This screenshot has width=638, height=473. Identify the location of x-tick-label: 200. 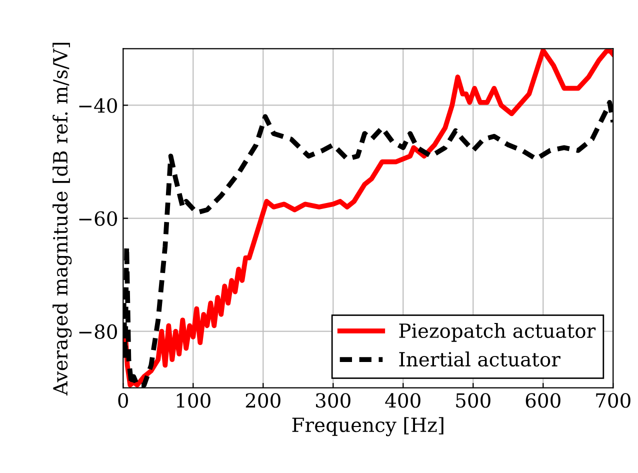
(263, 400).